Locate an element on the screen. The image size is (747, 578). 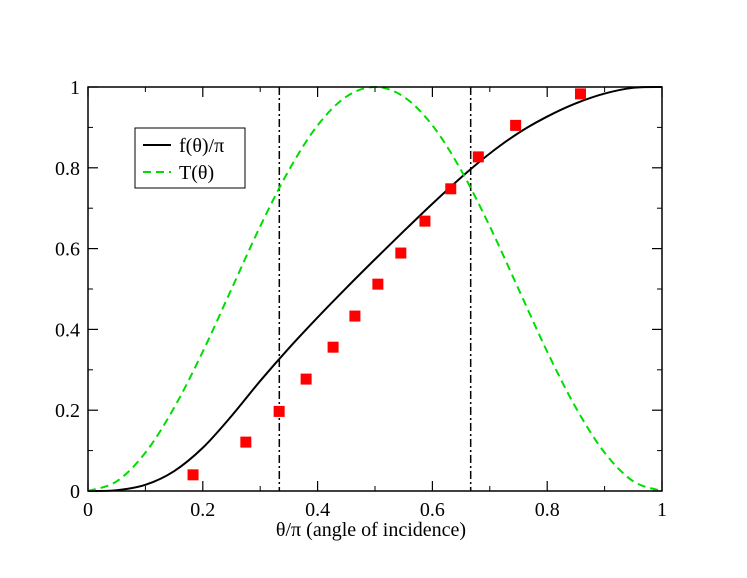
x-tick-label: 1 is located at coordinates (662, 510).